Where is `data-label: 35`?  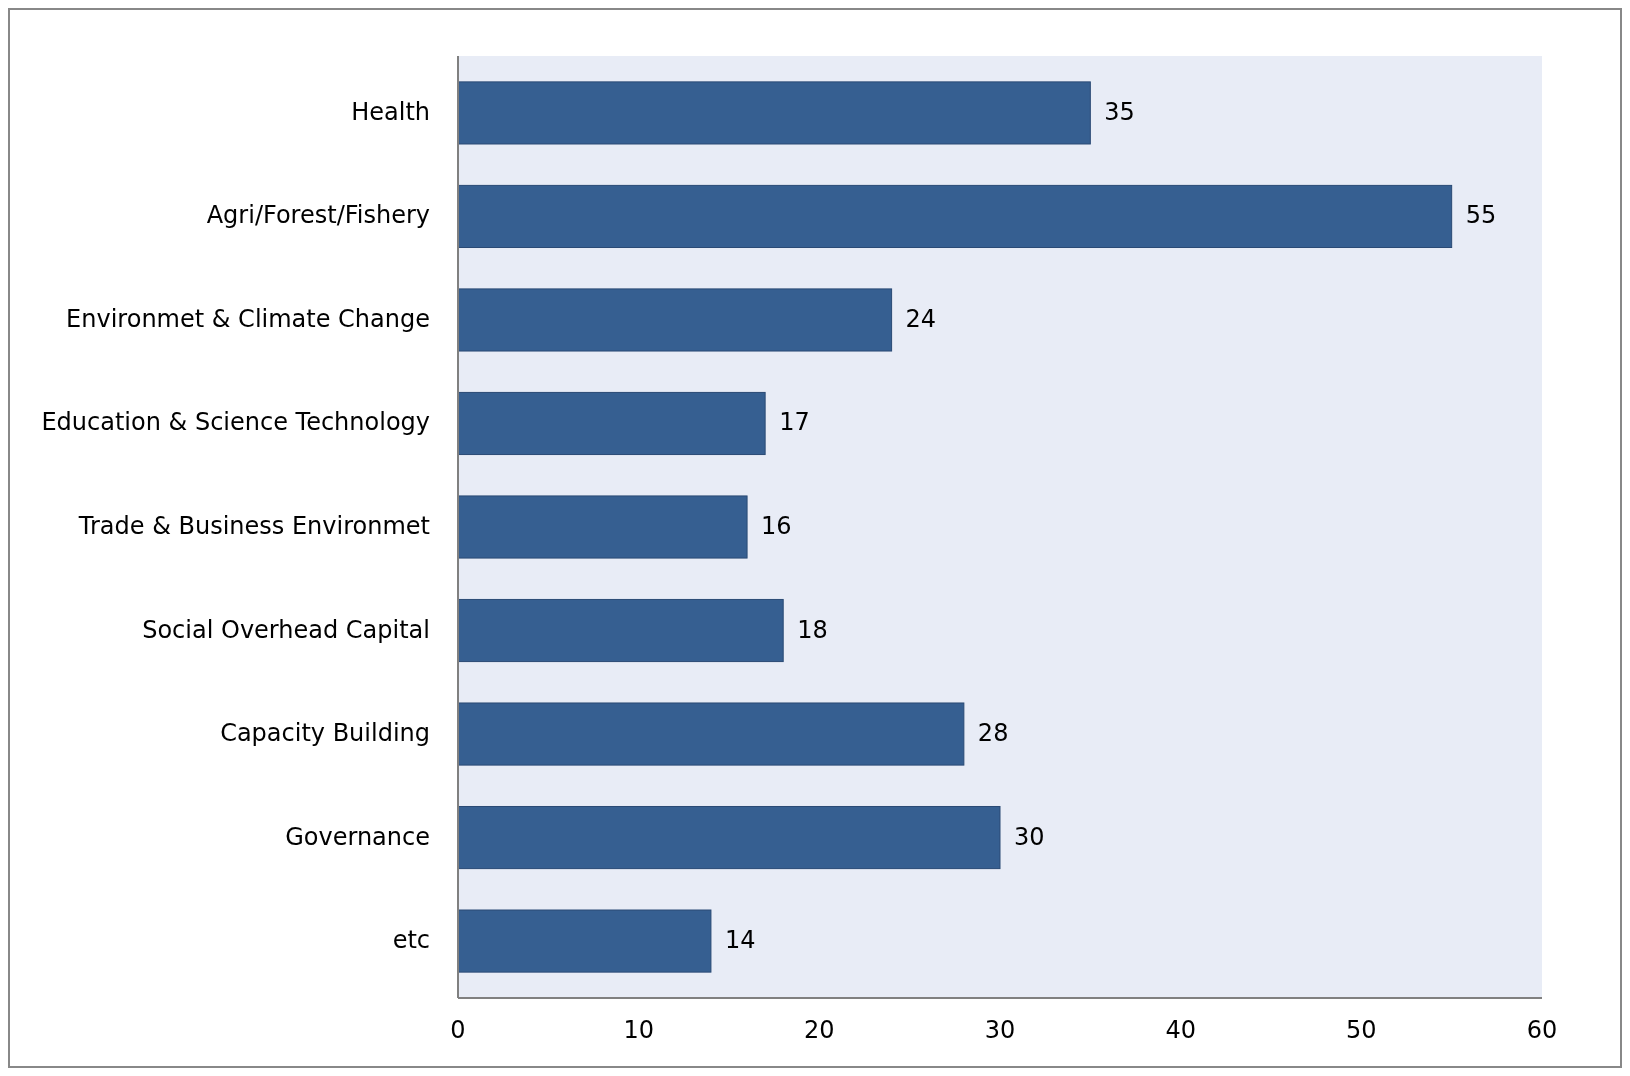
data-label: 35 is located at coordinates (1119, 111).